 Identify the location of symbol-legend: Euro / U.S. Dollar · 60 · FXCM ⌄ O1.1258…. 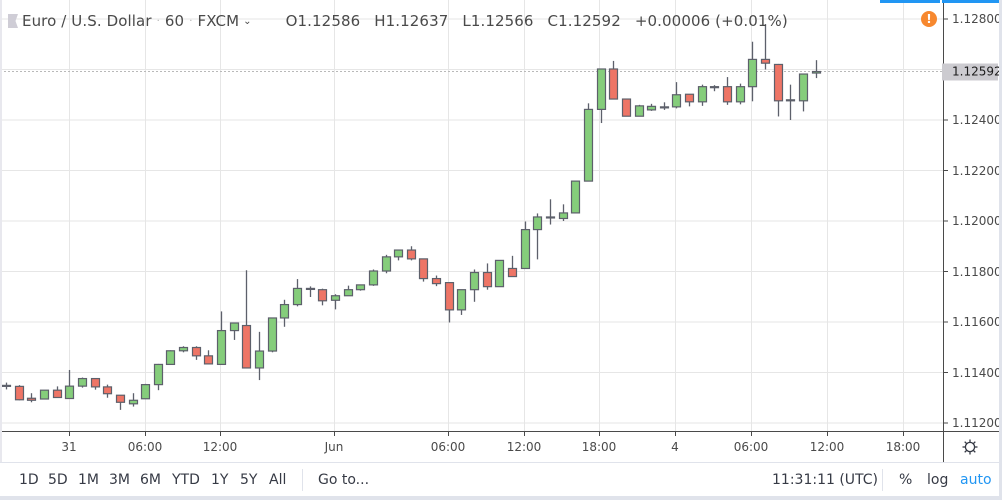
(398, 21).